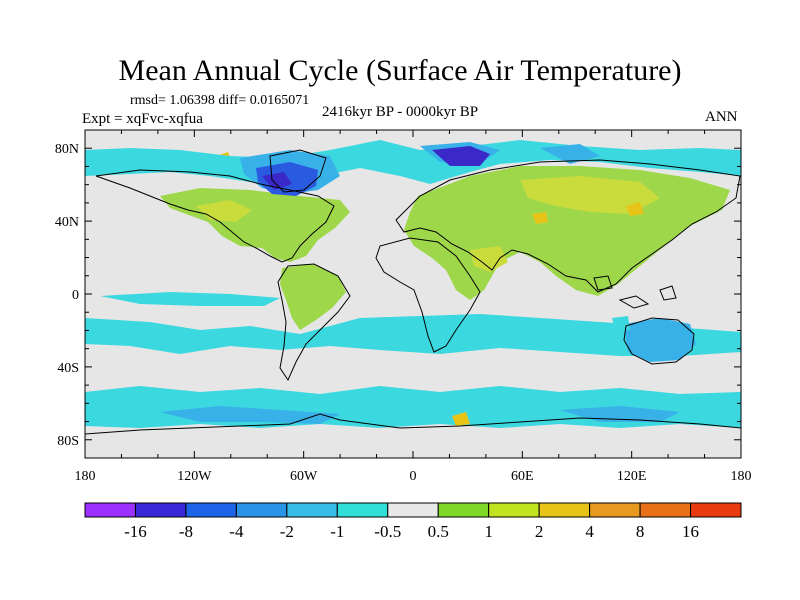 Image resolution: width=800 pixels, height=600 pixels. Describe the element at coordinates (635, 292) in the screenshot. I see `coast-islands` at that location.